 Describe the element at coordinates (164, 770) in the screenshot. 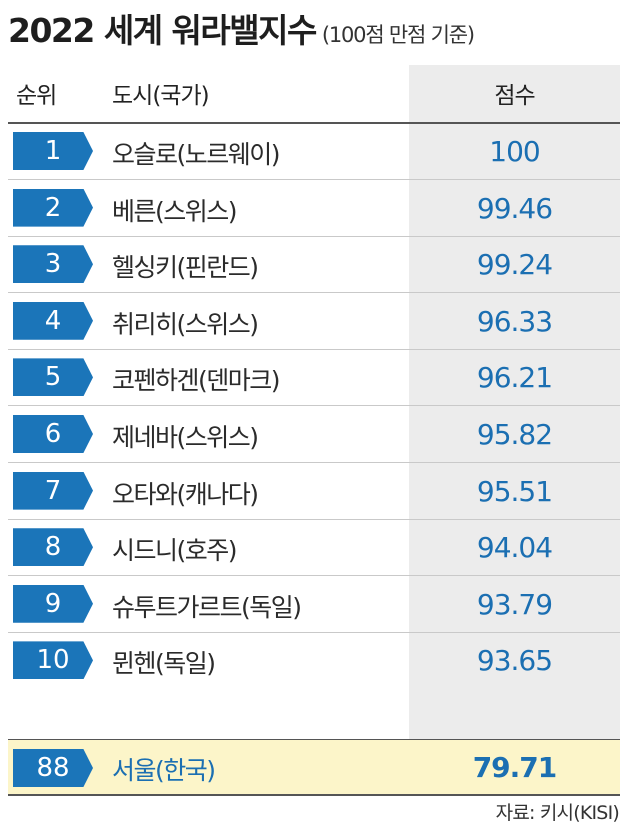

I see `city-label: 서울(한국)` at that location.